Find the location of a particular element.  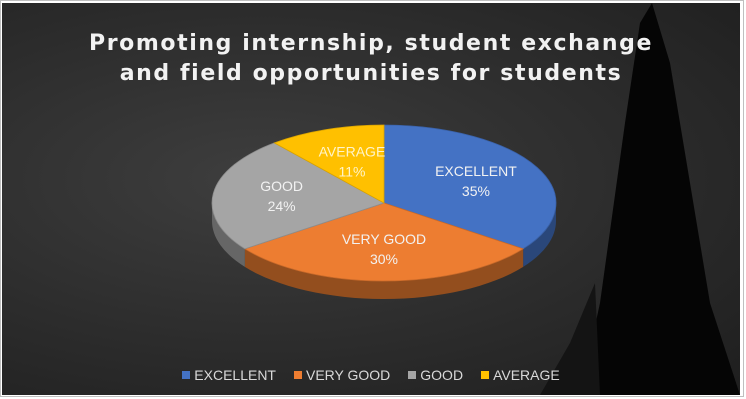

legend-item-very-good: VERY GOOD is located at coordinates (342, 375).